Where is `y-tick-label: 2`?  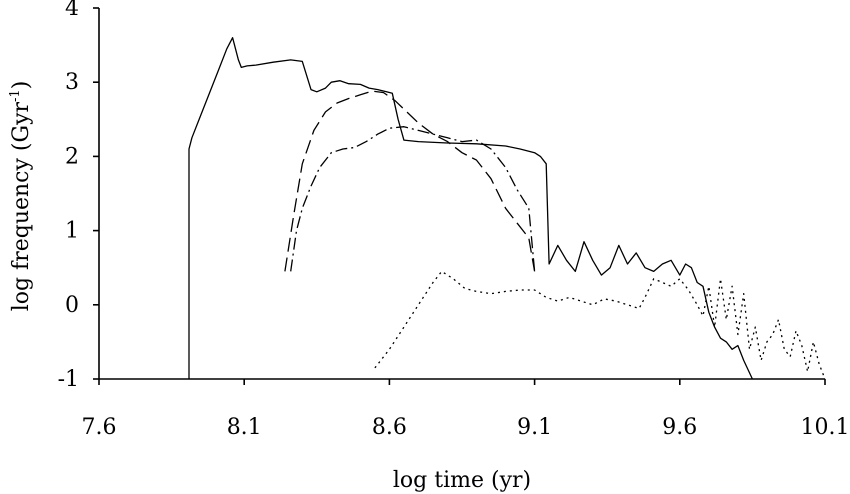 y-tick-label: 2 is located at coordinates (72, 156).